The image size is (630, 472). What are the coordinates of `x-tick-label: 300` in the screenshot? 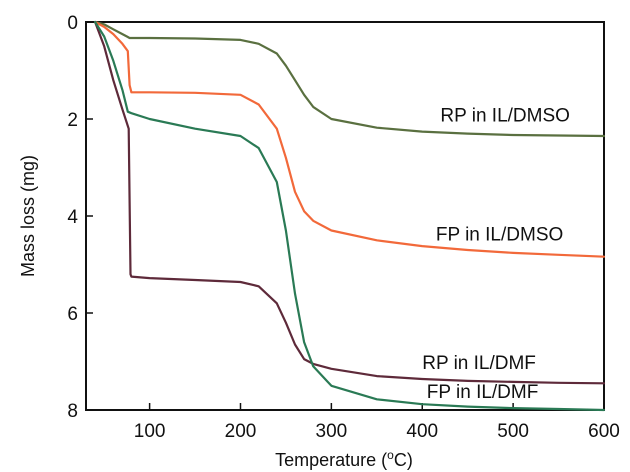 It's located at (332, 431).